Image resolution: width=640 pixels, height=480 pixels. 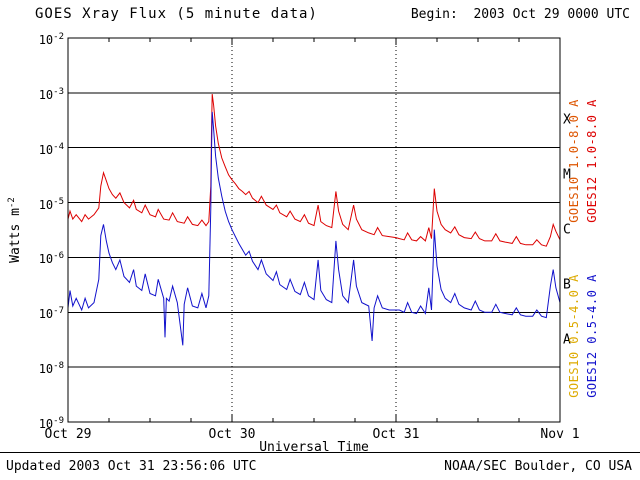 What do you see at coordinates (592, 161) in the screenshot?
I see `legend-goes12-long: GOES12 1.0-8.0 A` at bounding box center [592, 161].